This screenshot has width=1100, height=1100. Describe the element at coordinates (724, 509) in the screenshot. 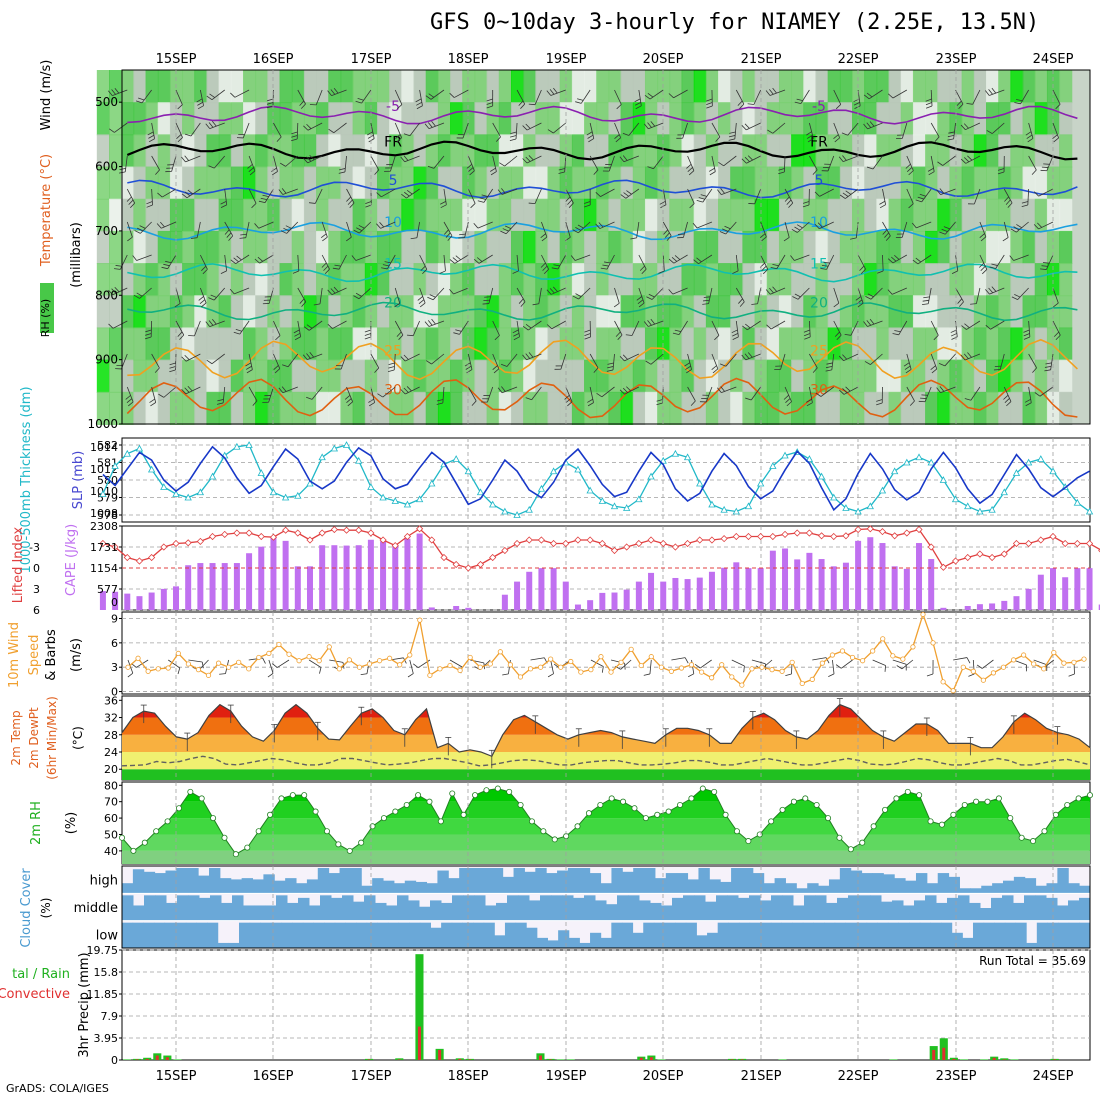

I see `thickness-marker` at that location.